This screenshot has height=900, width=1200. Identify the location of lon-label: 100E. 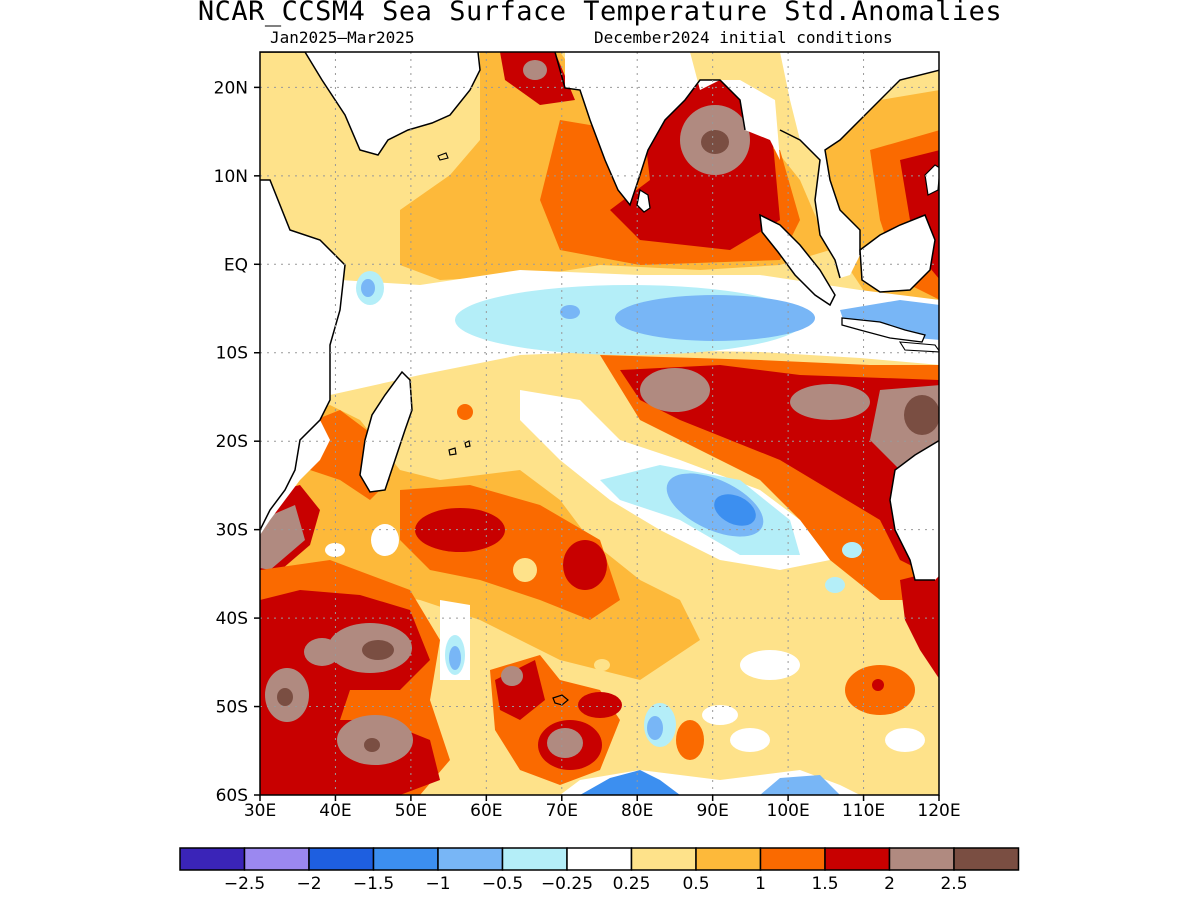
(788, 811).